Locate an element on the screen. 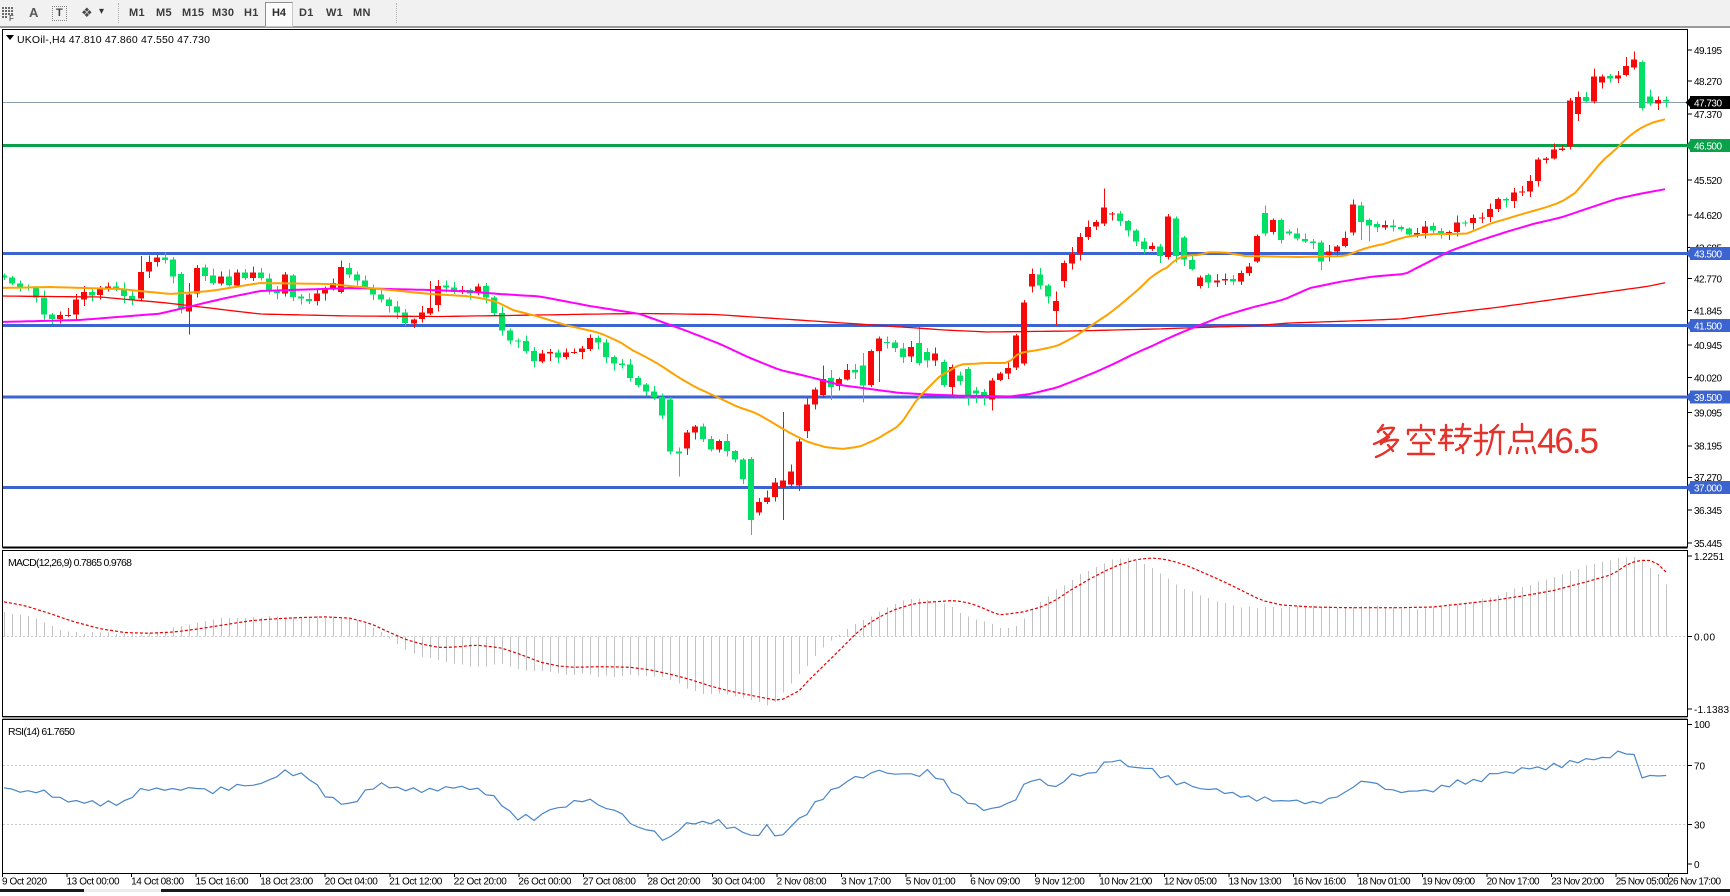  svg-text: 21 Oct 12:00 is located at coordinates (415, 882).